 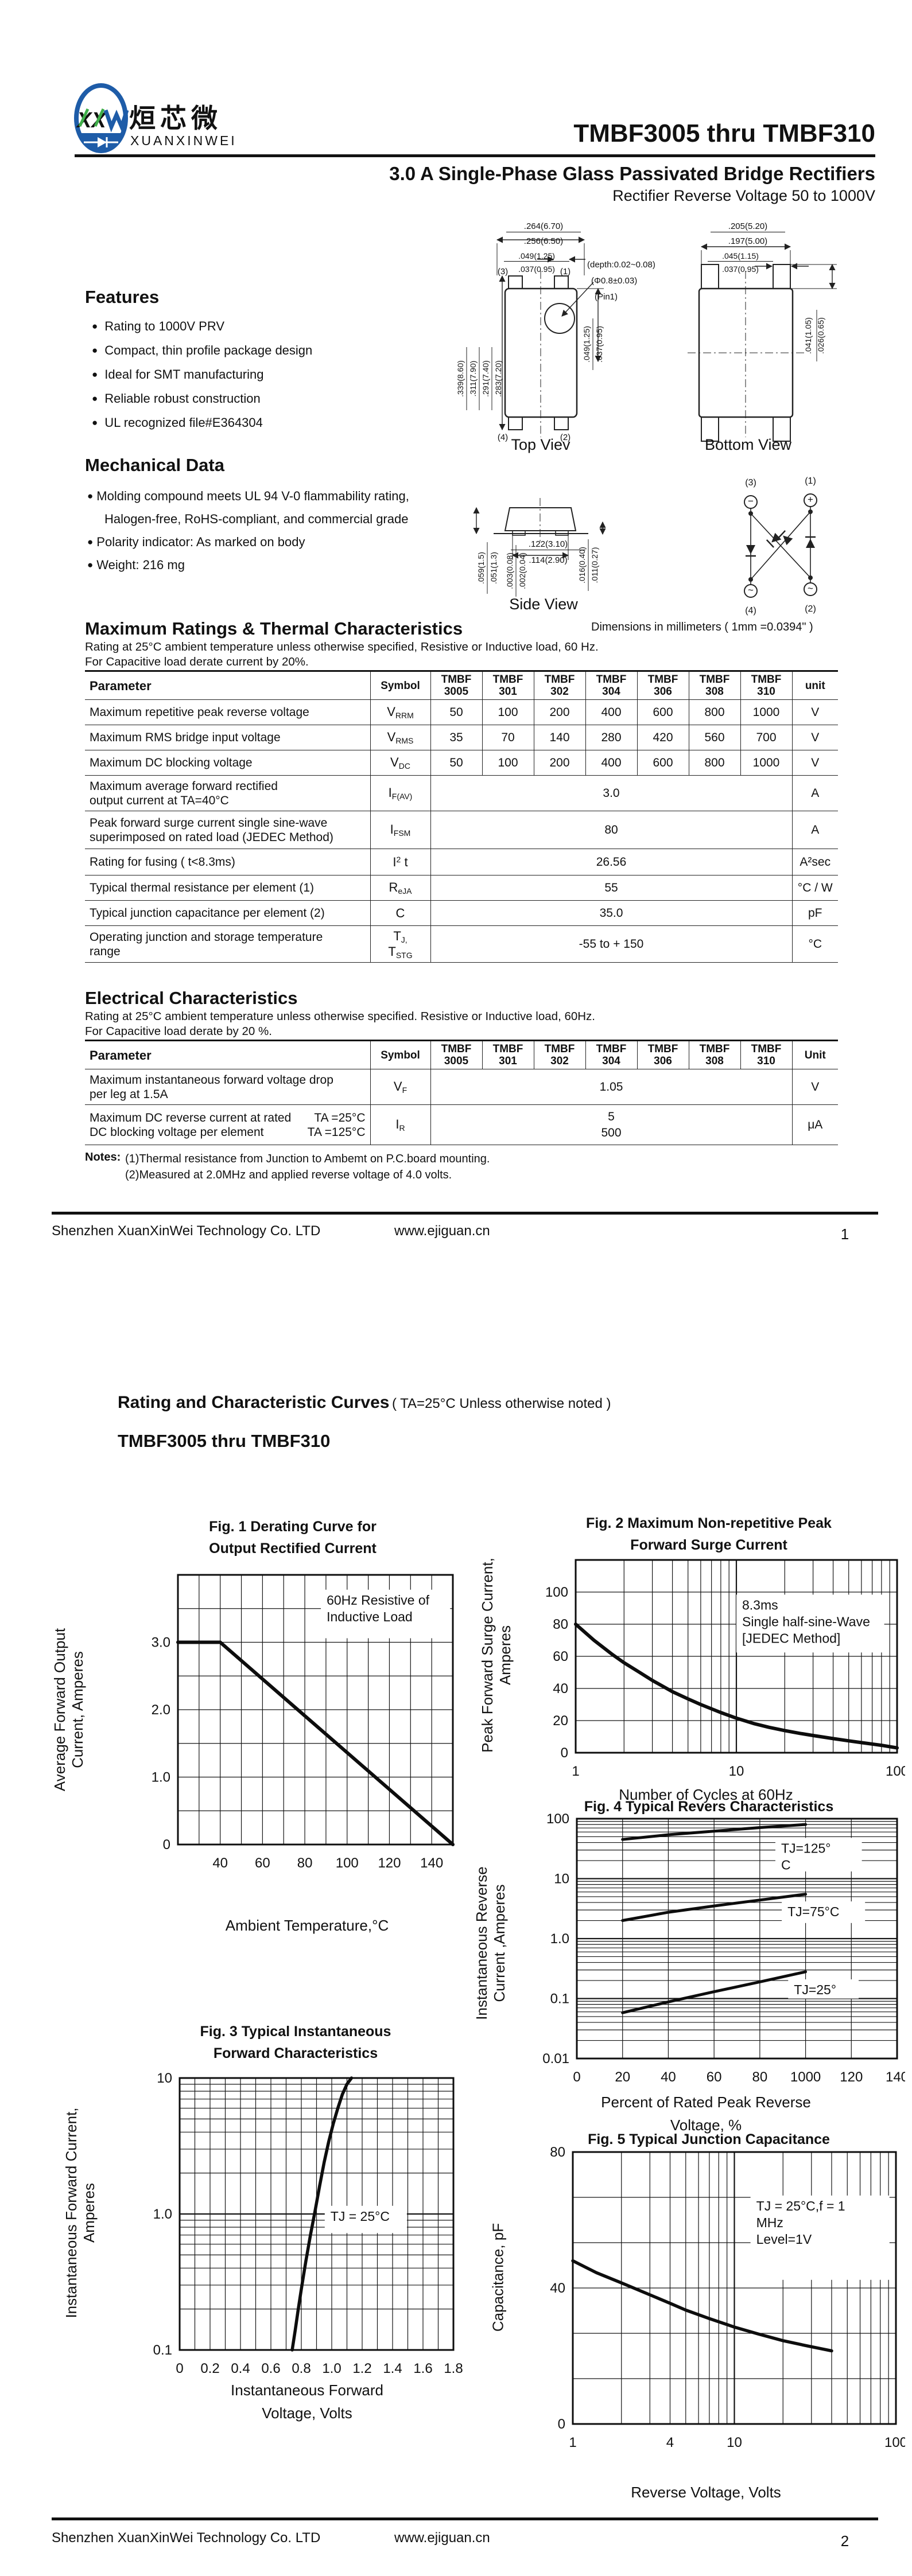 What do you see at coordinates (389, 1863) in the screenshot?
I see `svg-text: 120` at bounding box center [389, 1863].